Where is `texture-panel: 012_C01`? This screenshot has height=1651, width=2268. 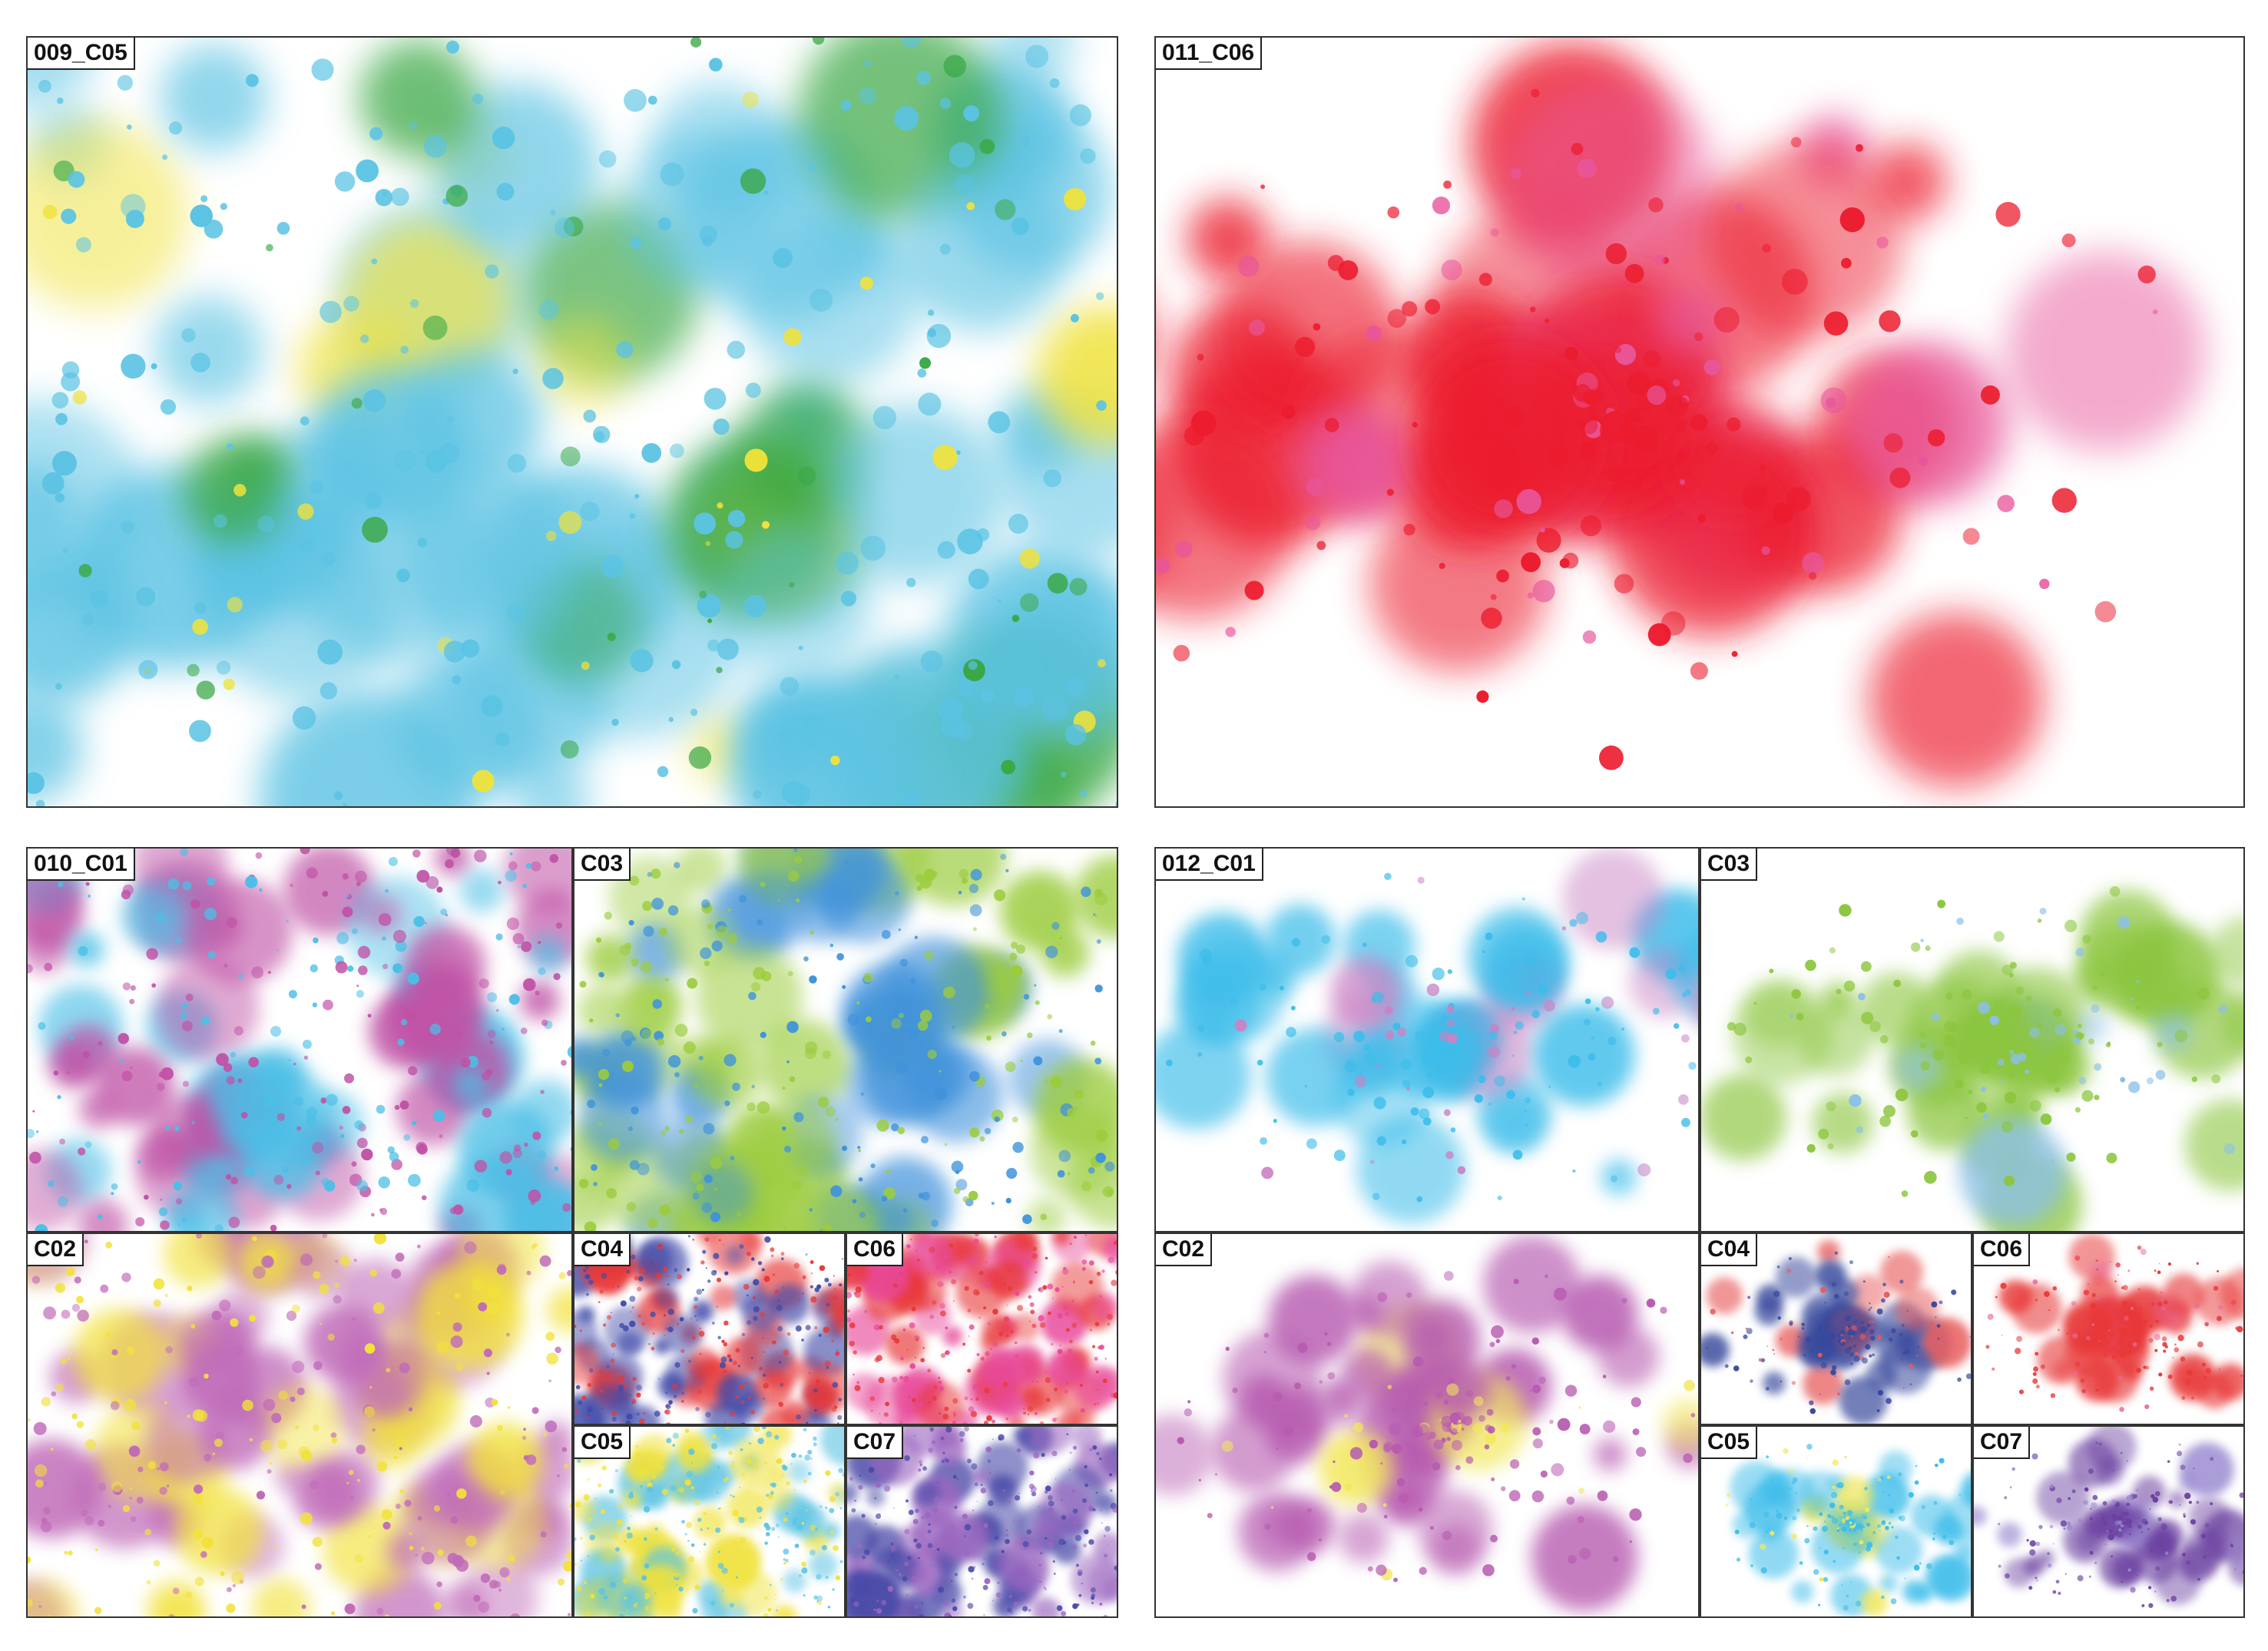
texture-panel: 012_C01 is located at coordinates (1427, 1039).